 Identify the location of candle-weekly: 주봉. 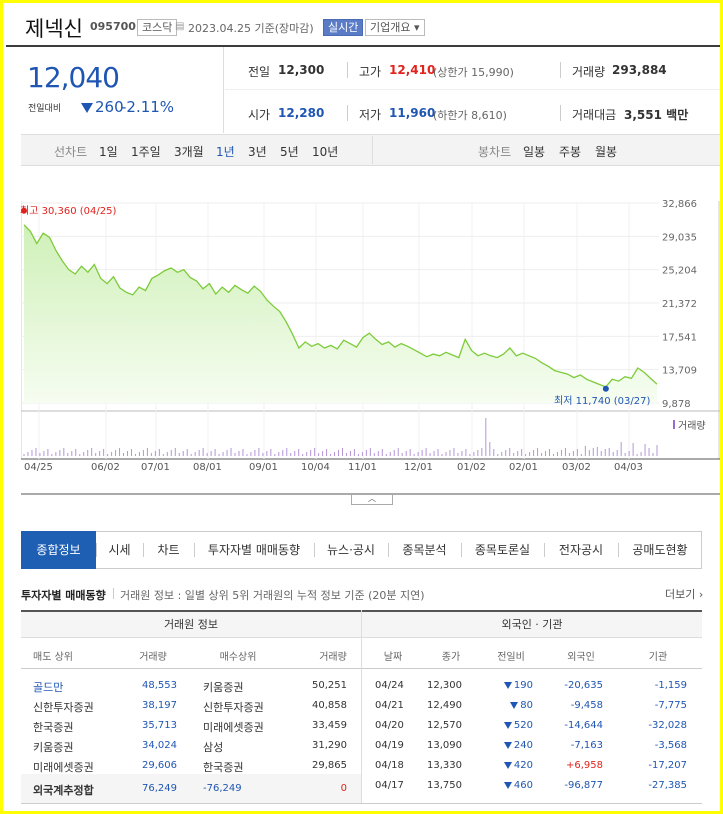
(570, 152).